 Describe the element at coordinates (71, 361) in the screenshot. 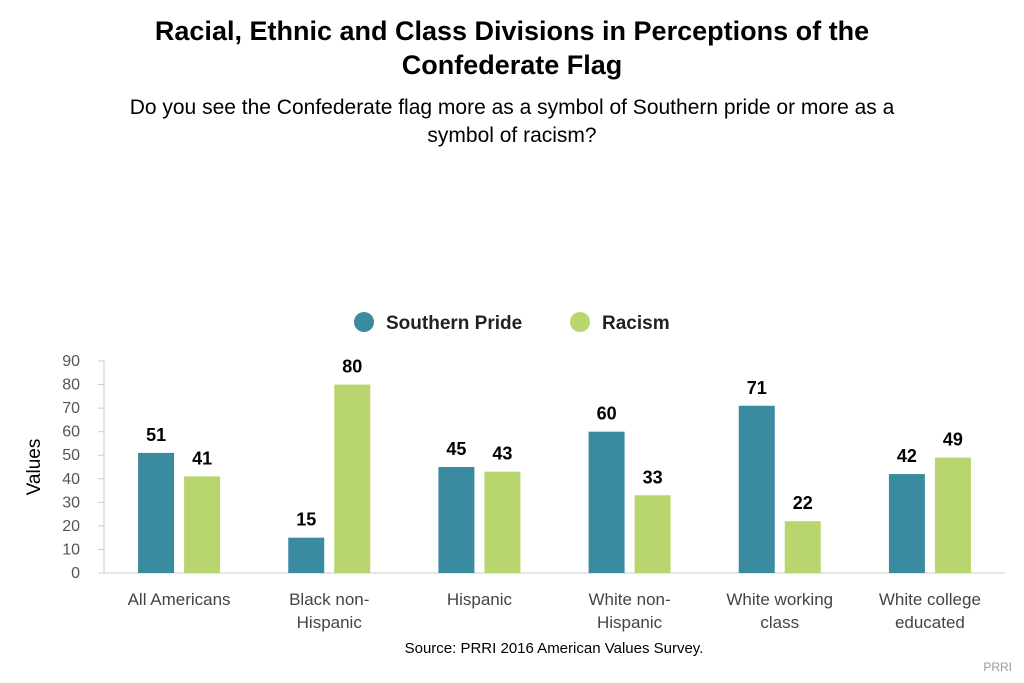

I see `y-tick-label: 90` at that location.